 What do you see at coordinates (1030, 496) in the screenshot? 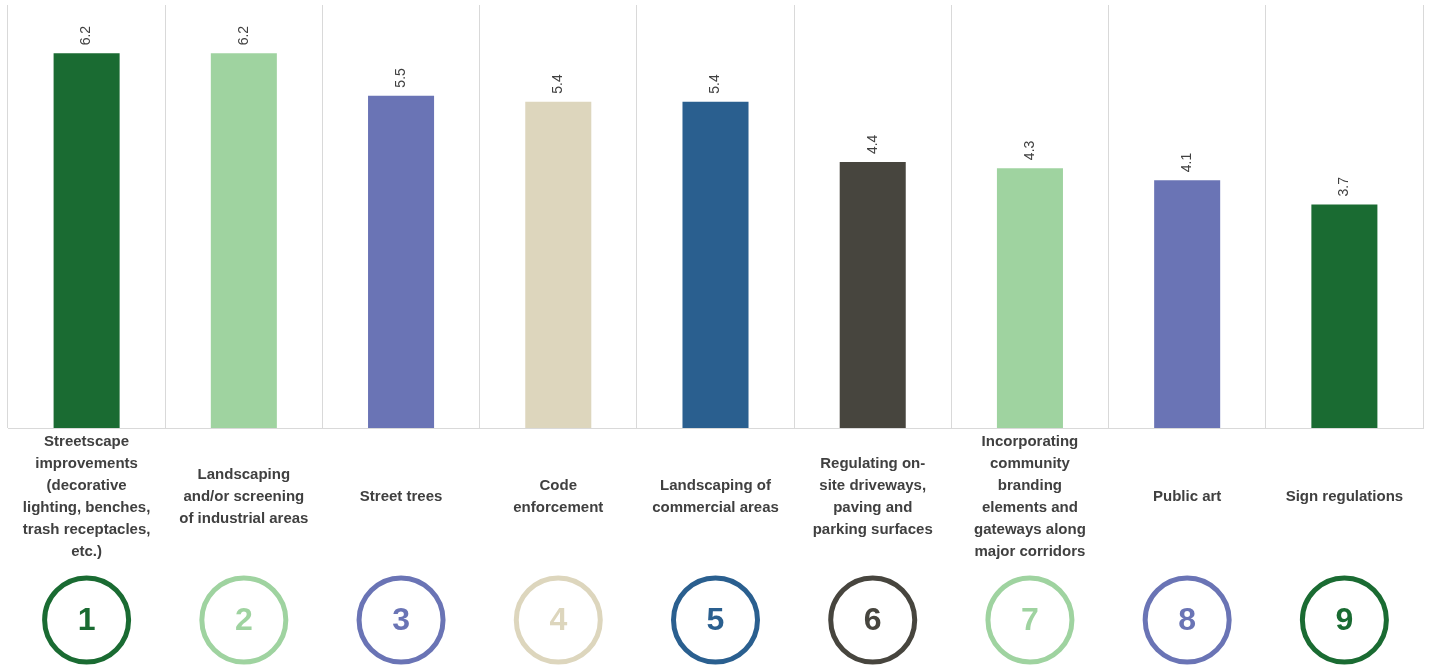
I see `x-tick-label: Incorporating community branding elements and gateways along major corridors` at bounding box center [1030, 496].